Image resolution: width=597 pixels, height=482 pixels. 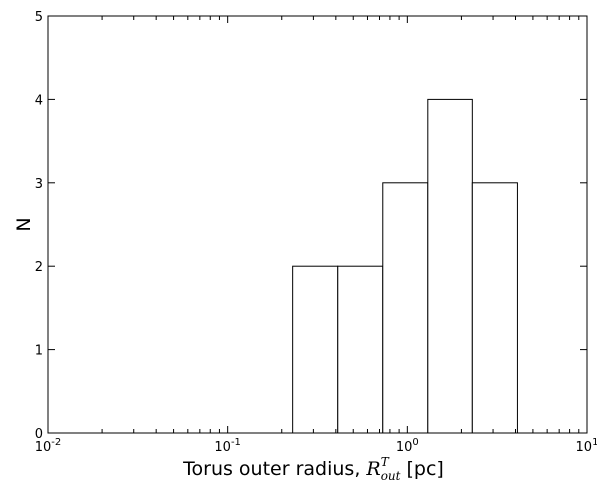 What do you see at coordinates (24, 224) in the screenshot?
I see `y-axis-label: N` at bounding box center [24, 224].